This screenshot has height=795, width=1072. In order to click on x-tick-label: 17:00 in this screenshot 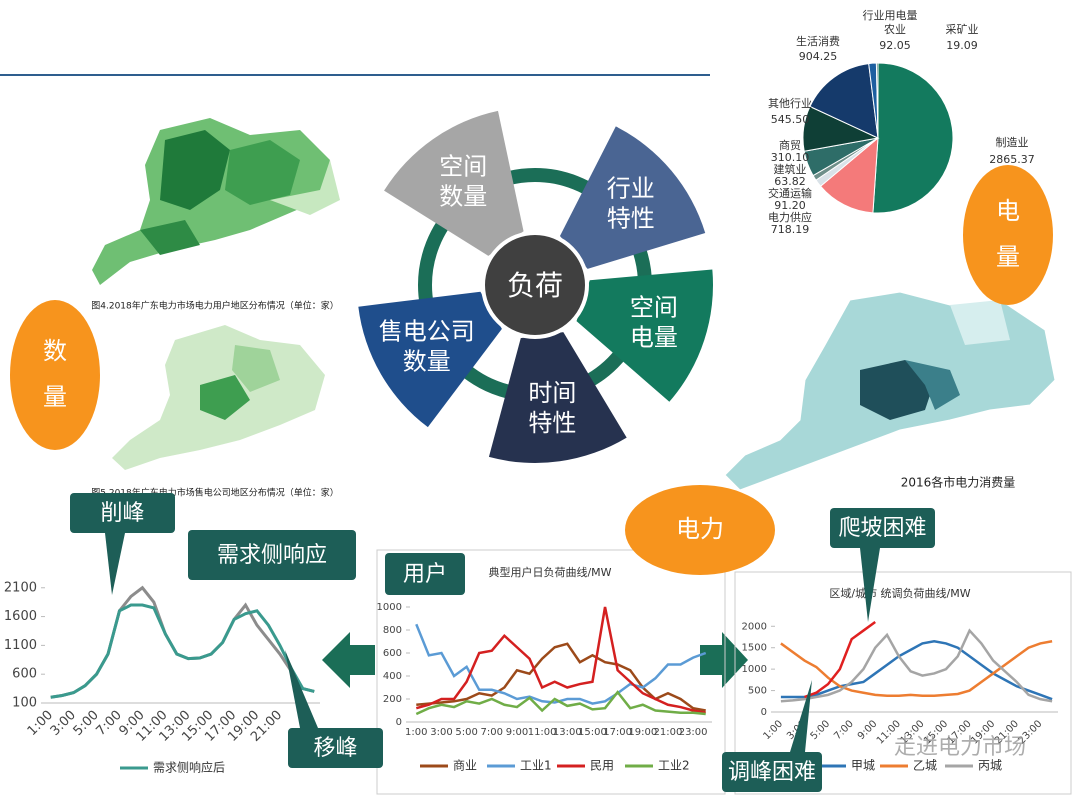, I will do `click(617, 732)`.